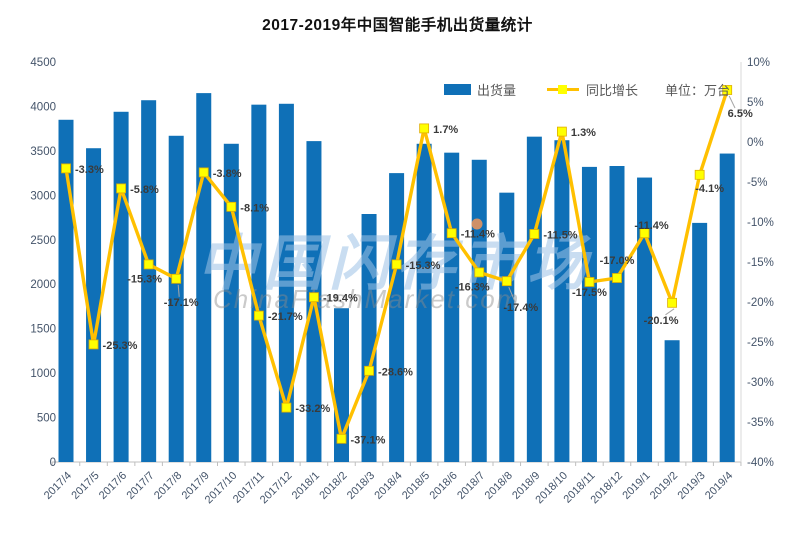 Image resolution: width=795 pixels, height=554 pixels. What do you see at coordinates (43, 196) in the screenshot?
I see `left-axis-tick-label: 3000` at bounding box center [43, 196].